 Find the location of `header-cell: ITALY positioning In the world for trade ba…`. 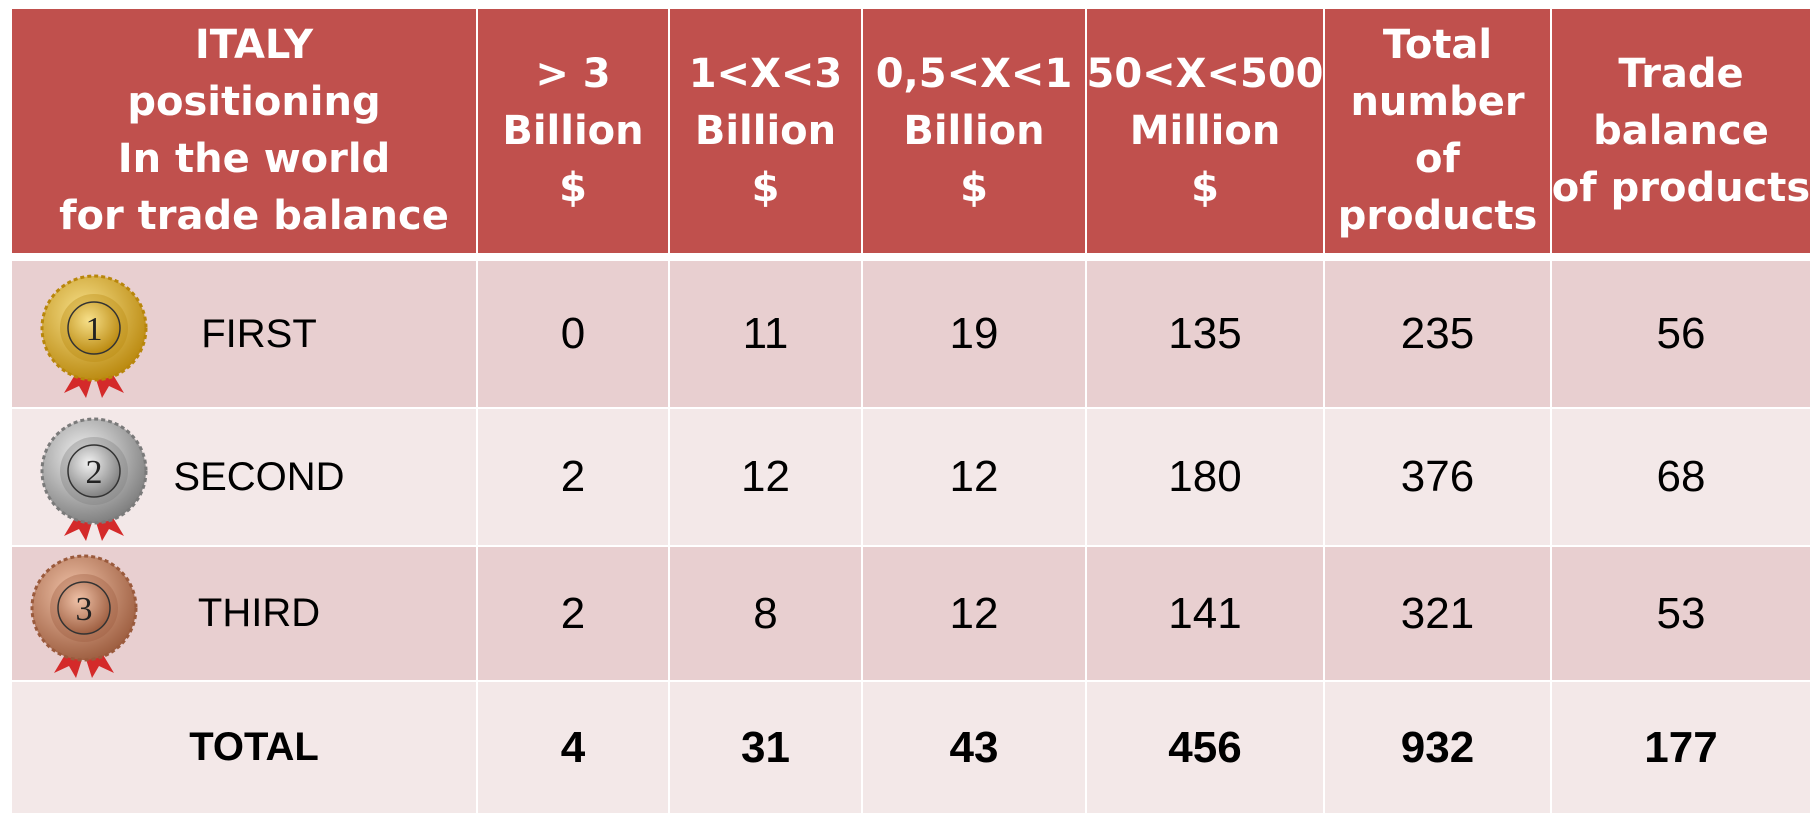

header-cell: ITALY positioning In the world for trade ba… is located at coordinates (244, 131).